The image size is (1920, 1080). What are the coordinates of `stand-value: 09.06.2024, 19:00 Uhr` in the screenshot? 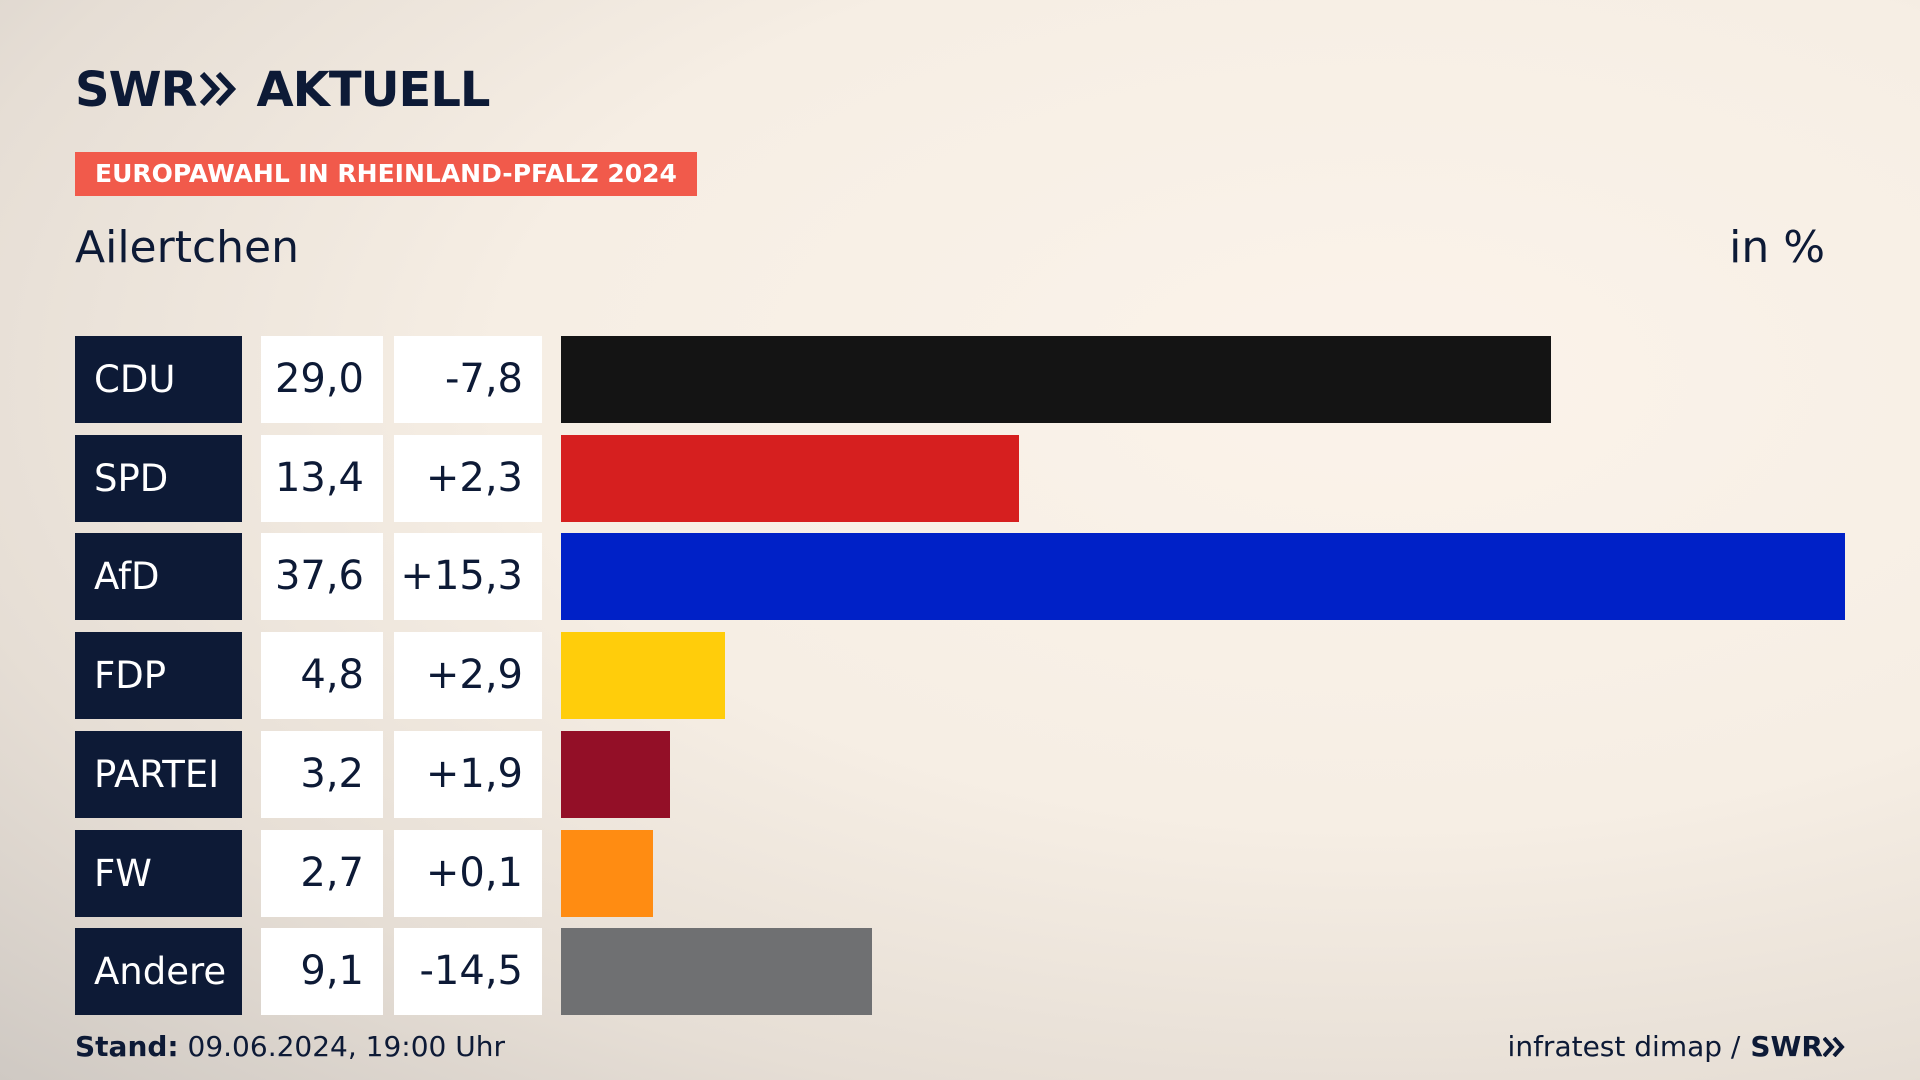 It's located at (346, 1046).